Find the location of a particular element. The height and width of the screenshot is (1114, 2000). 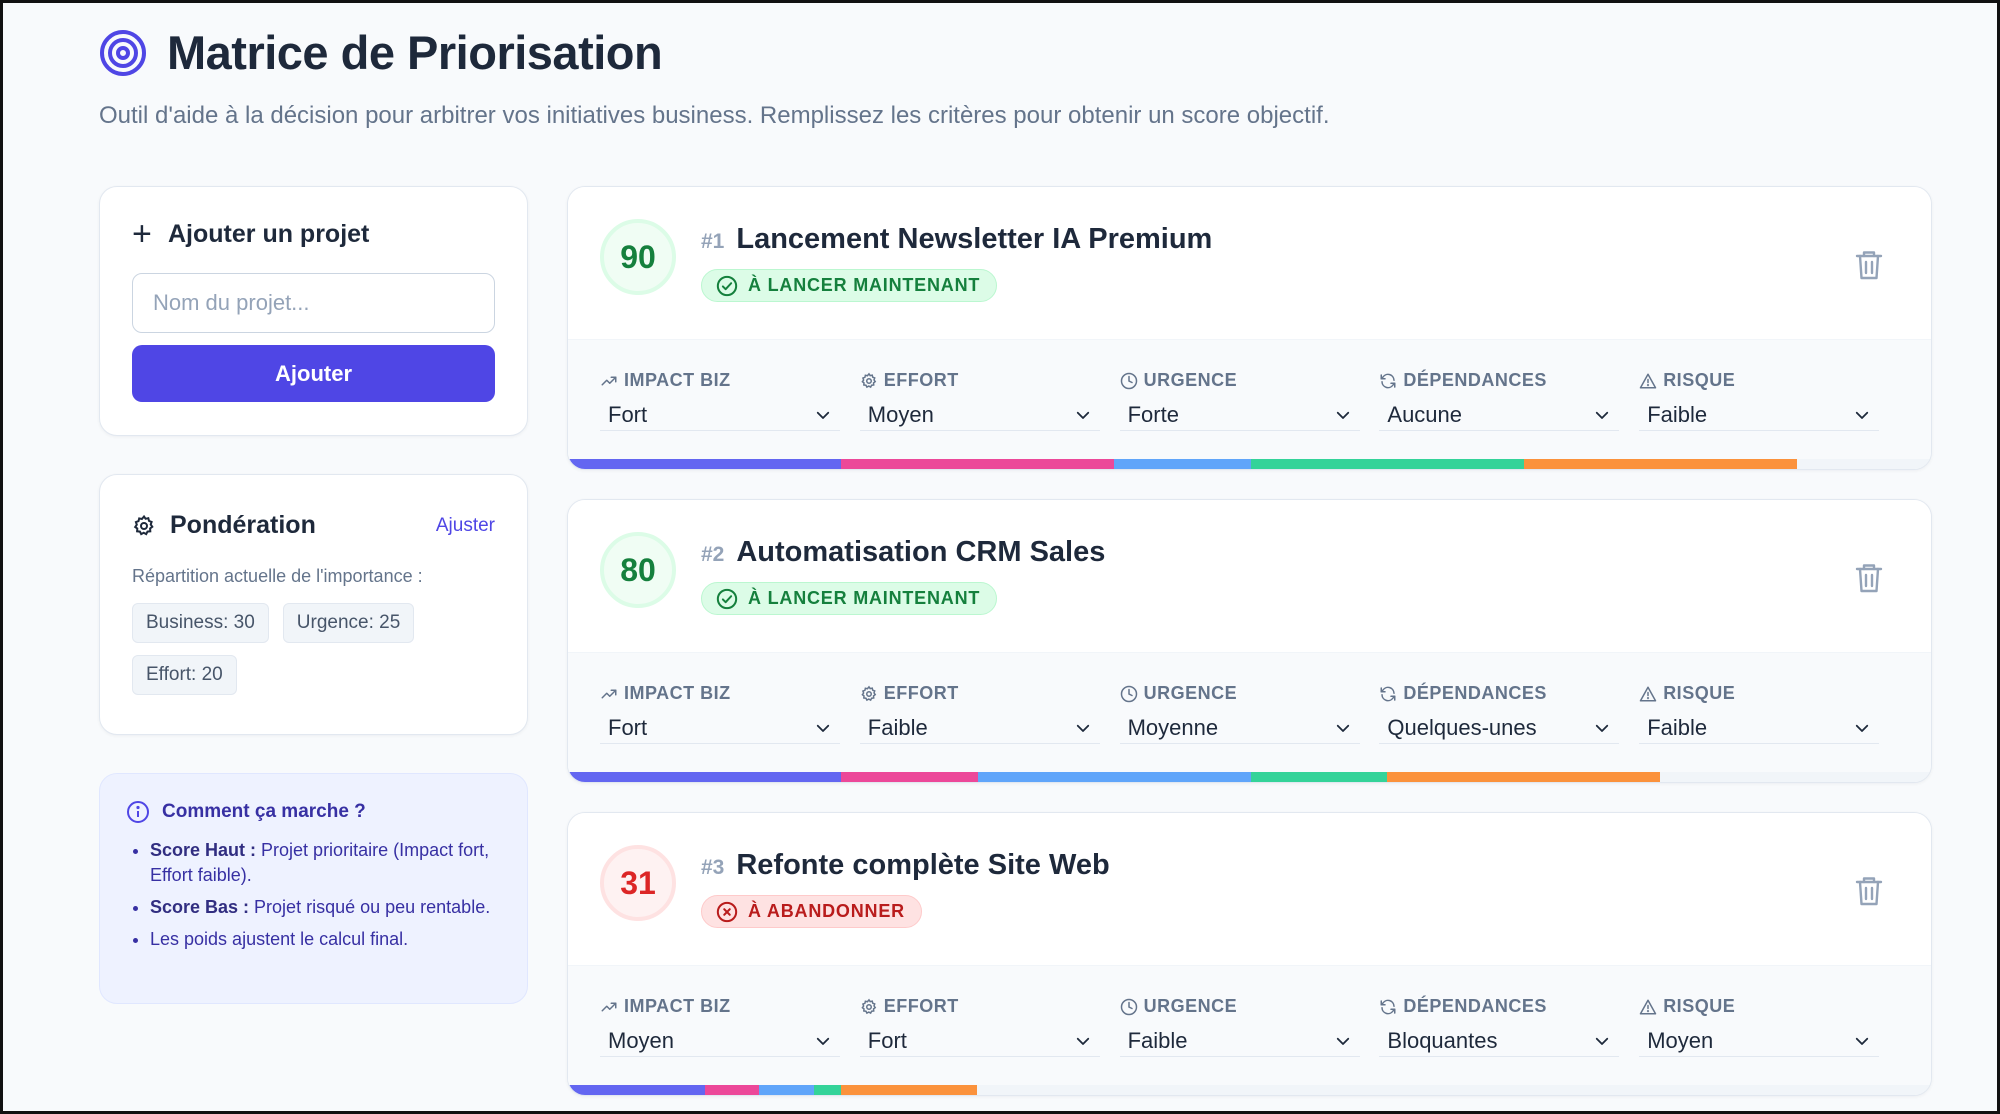

add-project-button: Ajouter is located at coordinates (313, 373).